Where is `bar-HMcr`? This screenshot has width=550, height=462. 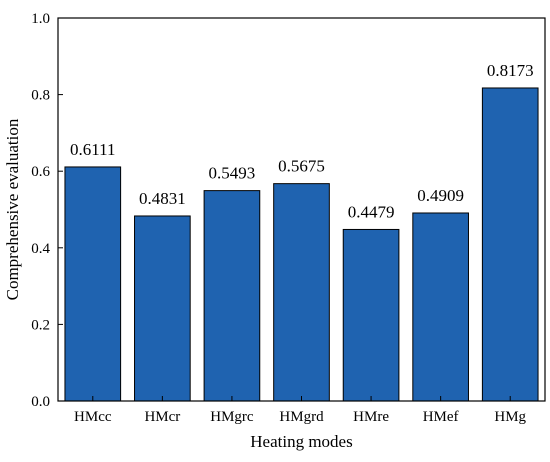 bar-HMcr is located at coordinates (162, 308).